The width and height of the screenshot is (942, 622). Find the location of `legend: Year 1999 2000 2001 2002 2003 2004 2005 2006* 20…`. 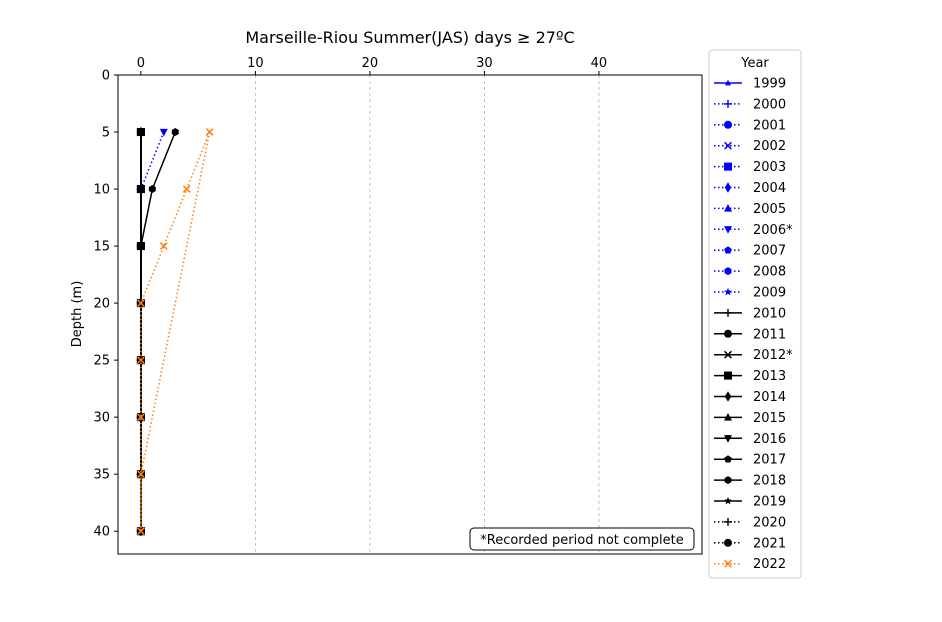

legend: Year 1999 2000 2001 2002 2003 2004 2005 2006* 20… is located at coordinates (755, 314).